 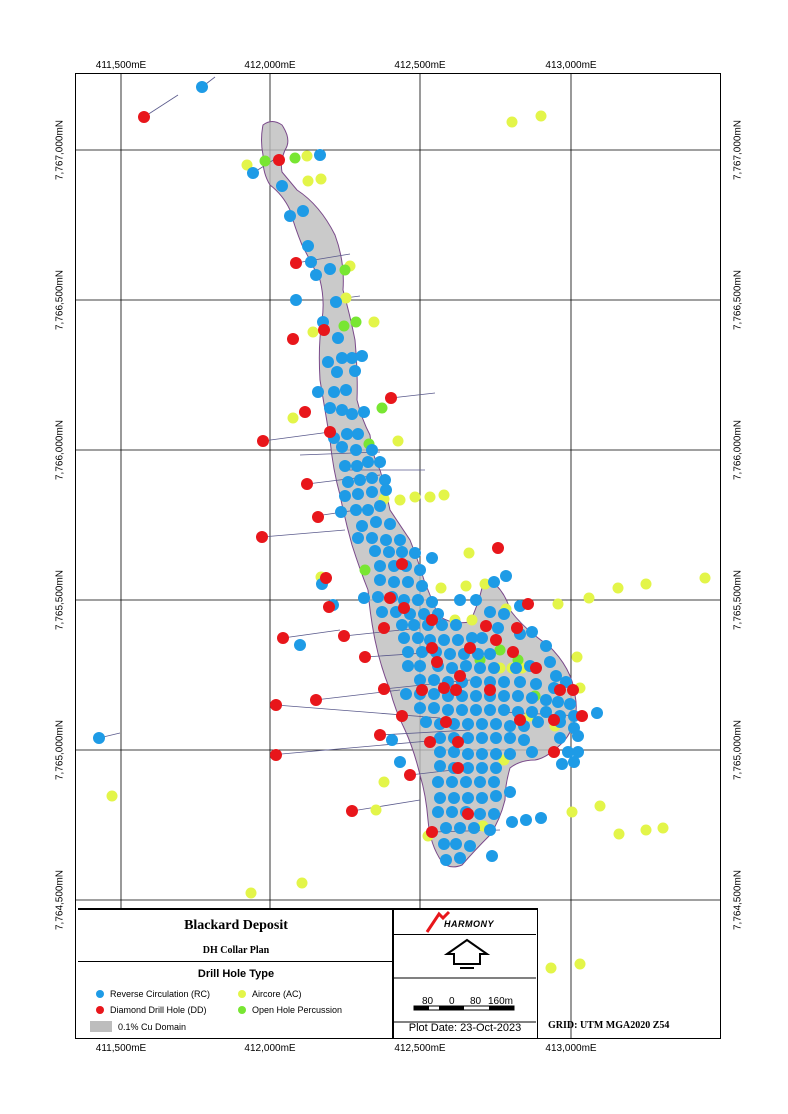 What do you see at coordinates (60, 450) in the screenshot?
I see `y-label-left: 7,766,000mN` at bounding box center [60, 450].